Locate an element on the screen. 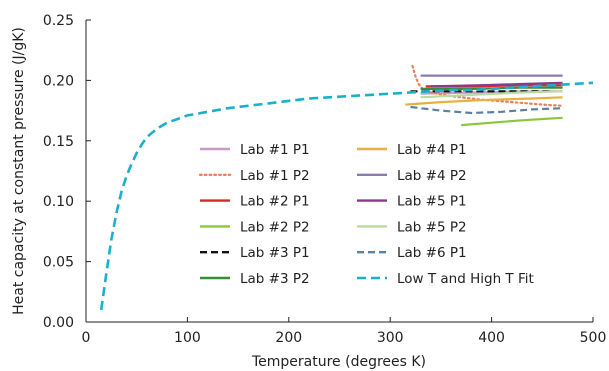 The width and height of the screenshot is (609, 371). y-tick-label: 0.15 is located at coordinates (58, 142).